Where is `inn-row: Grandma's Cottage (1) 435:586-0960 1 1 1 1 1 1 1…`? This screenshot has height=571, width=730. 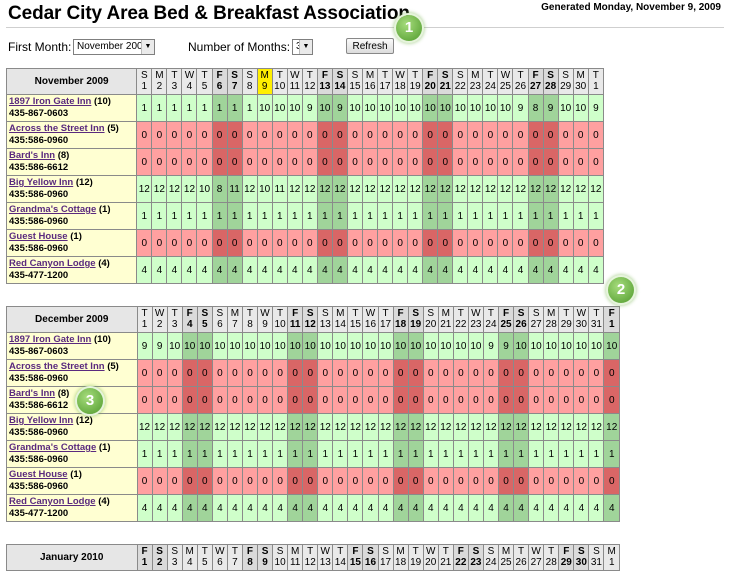 inn-row: Grandma's Cottage (1) 435:586-0960 1 1 1 1 1 1 1… is located at coordinates (305, 216).